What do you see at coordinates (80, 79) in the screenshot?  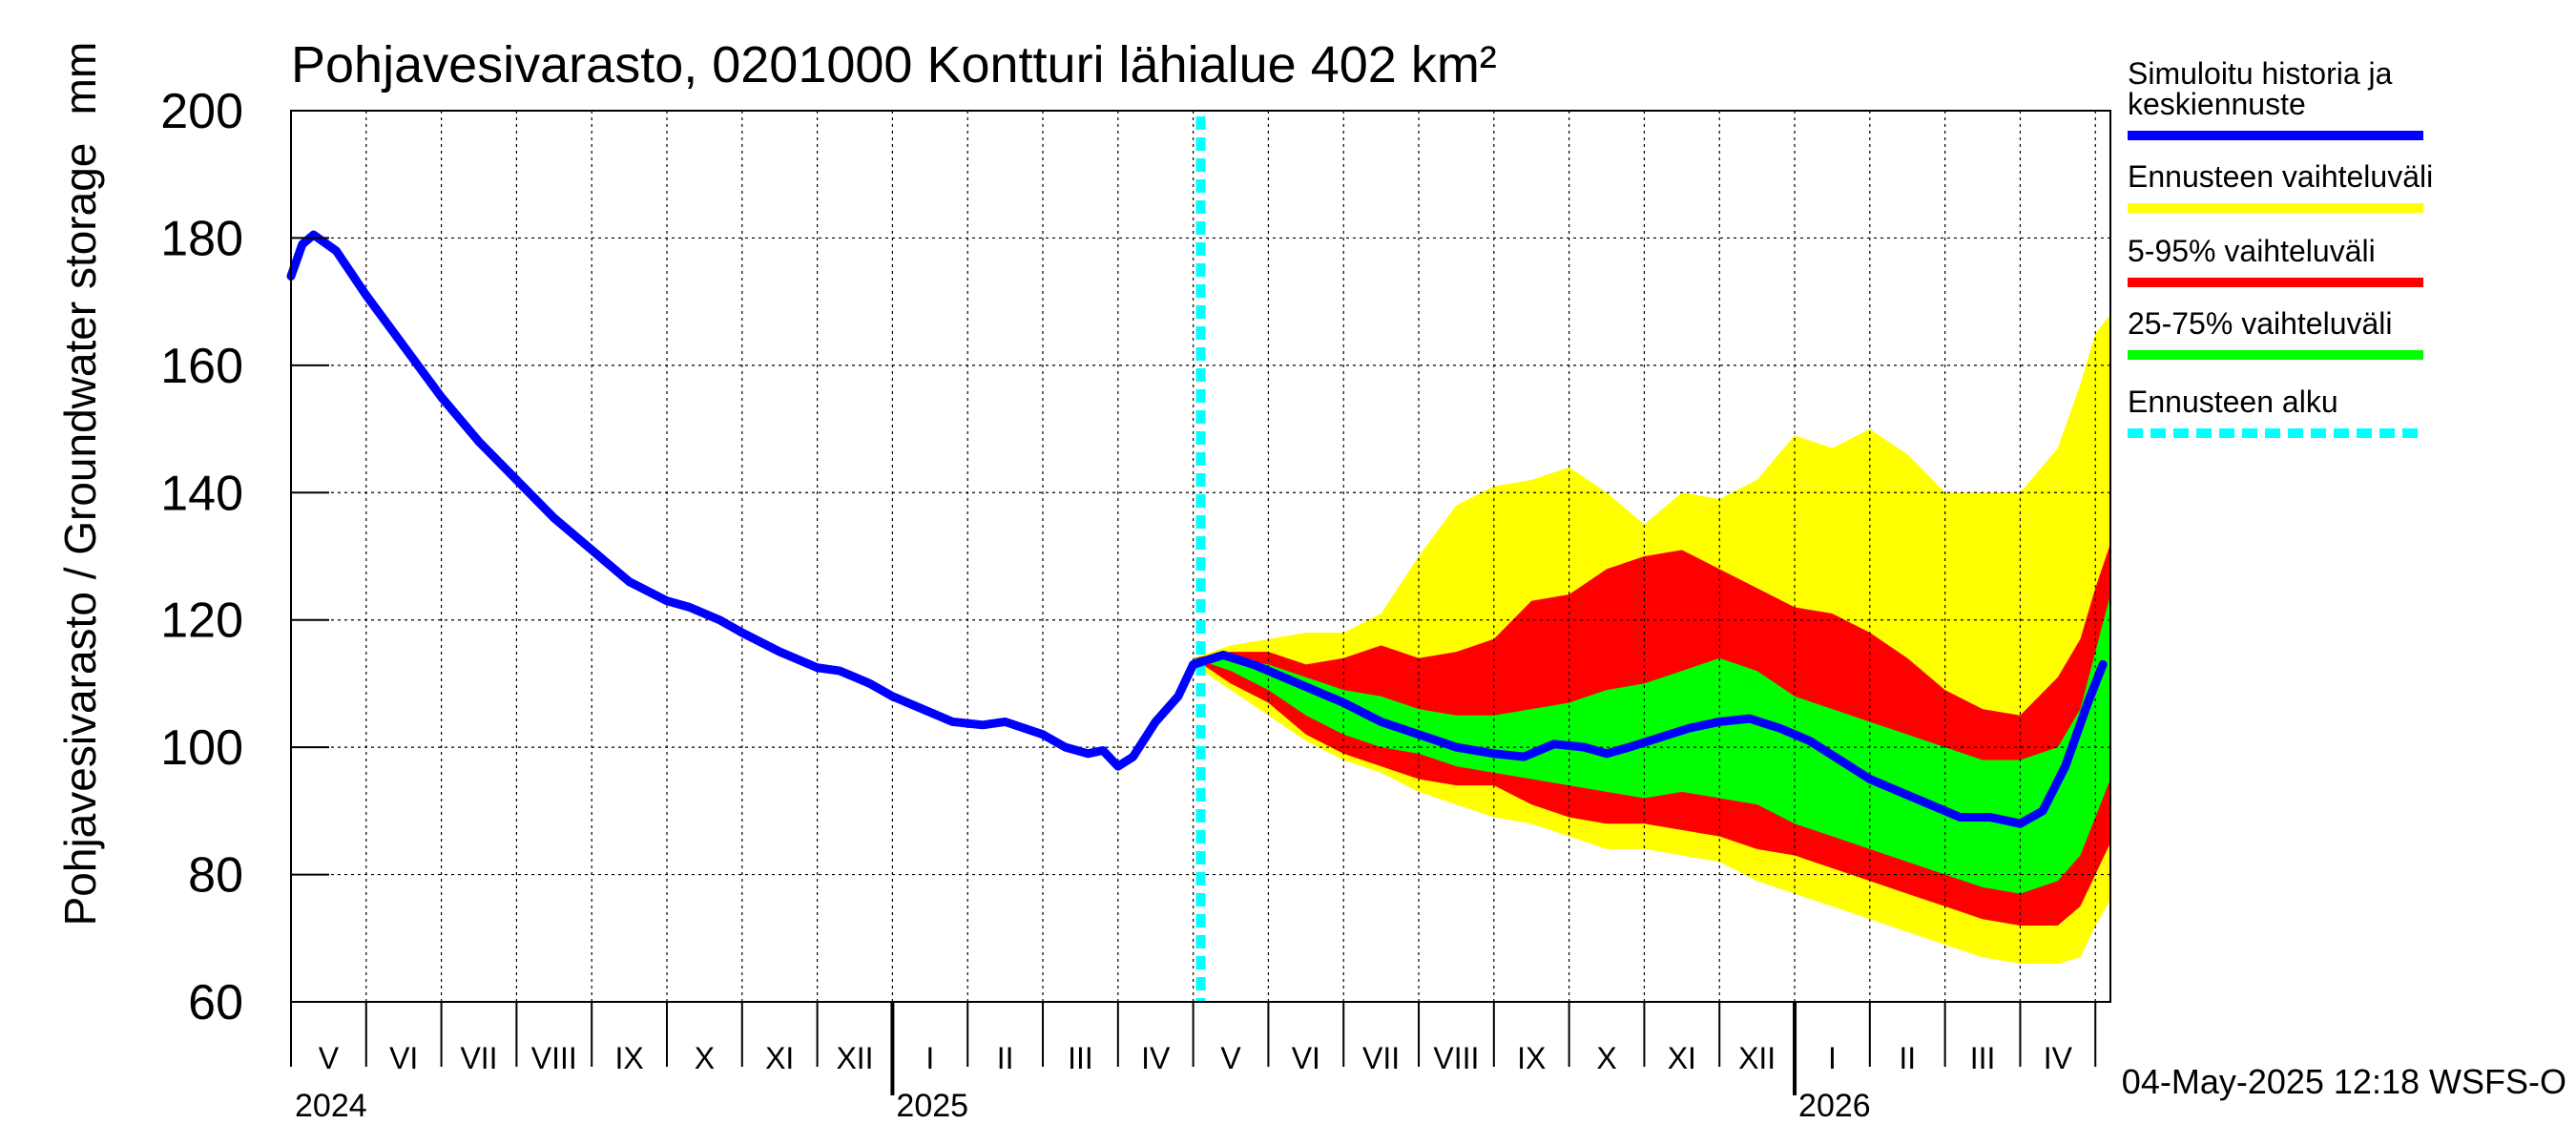 I see `y-axis-unit: mm` at bounding box center [80, 79].